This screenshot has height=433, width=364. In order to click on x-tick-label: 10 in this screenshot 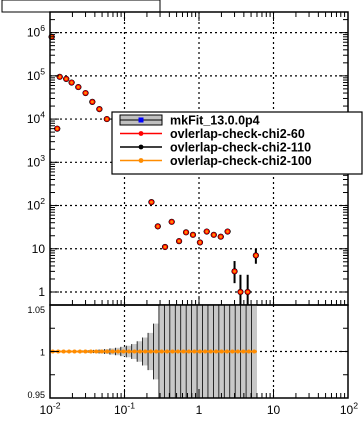, I will do `click(274, 410)`.